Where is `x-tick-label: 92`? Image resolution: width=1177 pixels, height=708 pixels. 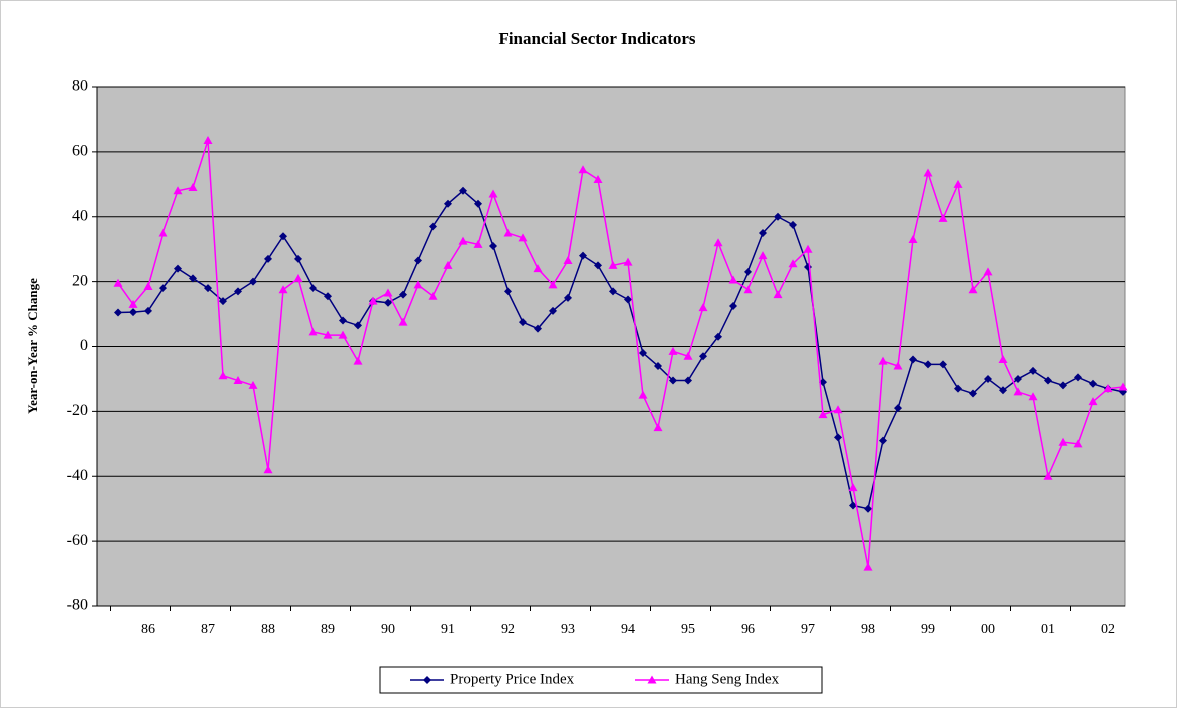
x-tick-label: 92 is located at coordinates (508, 629).